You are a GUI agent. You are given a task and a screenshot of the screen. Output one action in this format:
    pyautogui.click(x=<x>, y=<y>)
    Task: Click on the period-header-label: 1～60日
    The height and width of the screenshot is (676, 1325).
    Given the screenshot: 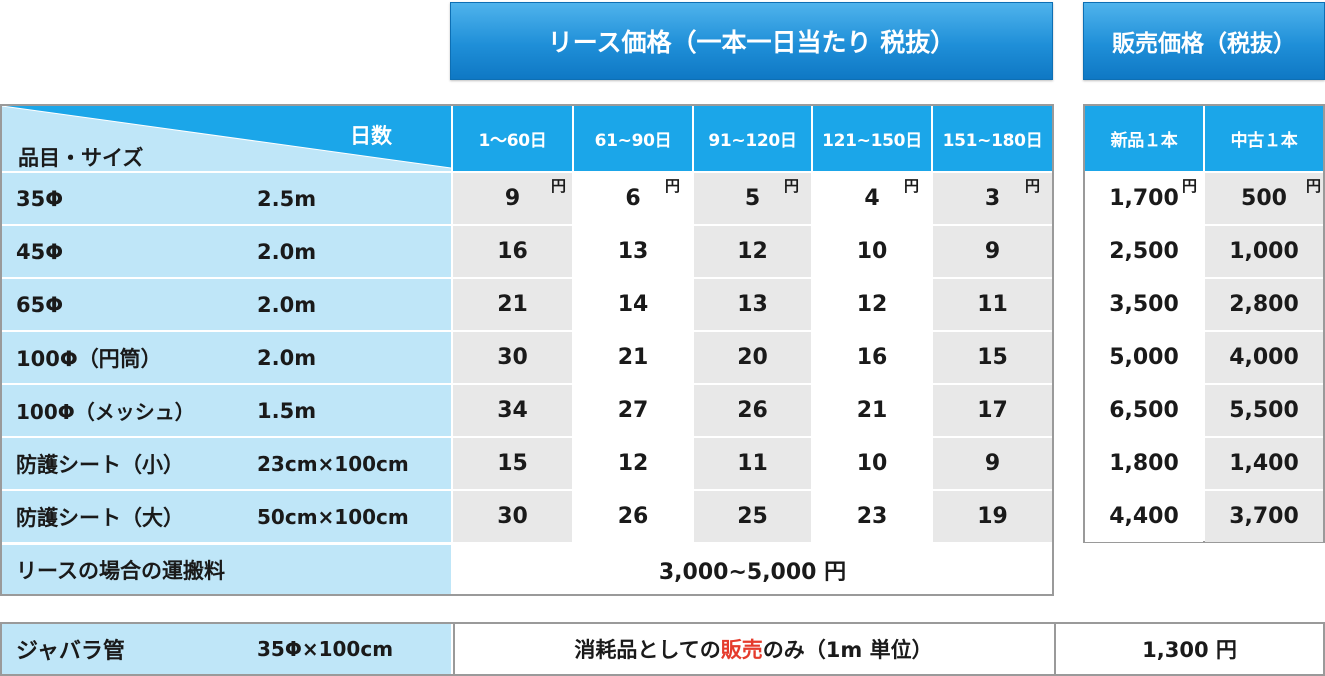 What is the action you would take?
    pyautogui.click(x=512, y=141)
    